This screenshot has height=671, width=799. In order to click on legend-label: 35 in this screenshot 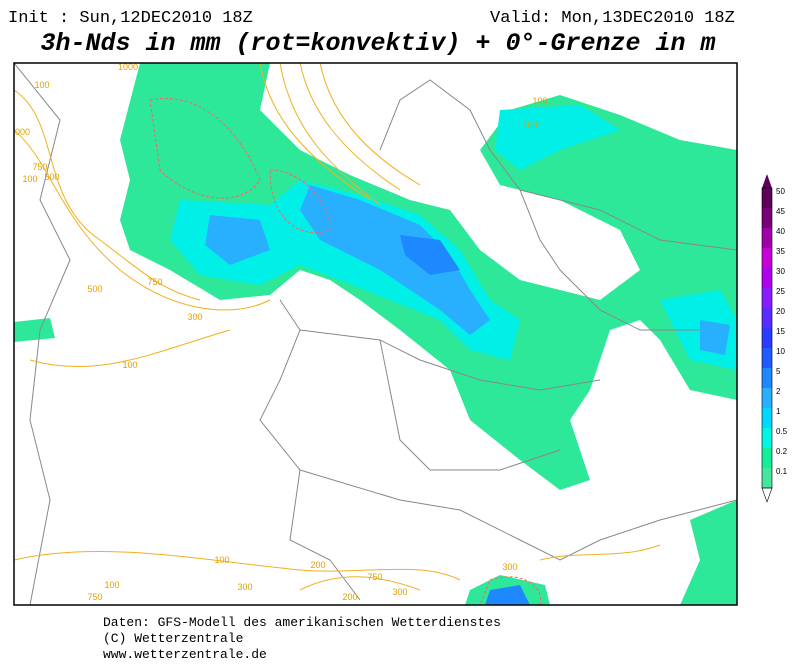, I will do `click(780, 251)`.